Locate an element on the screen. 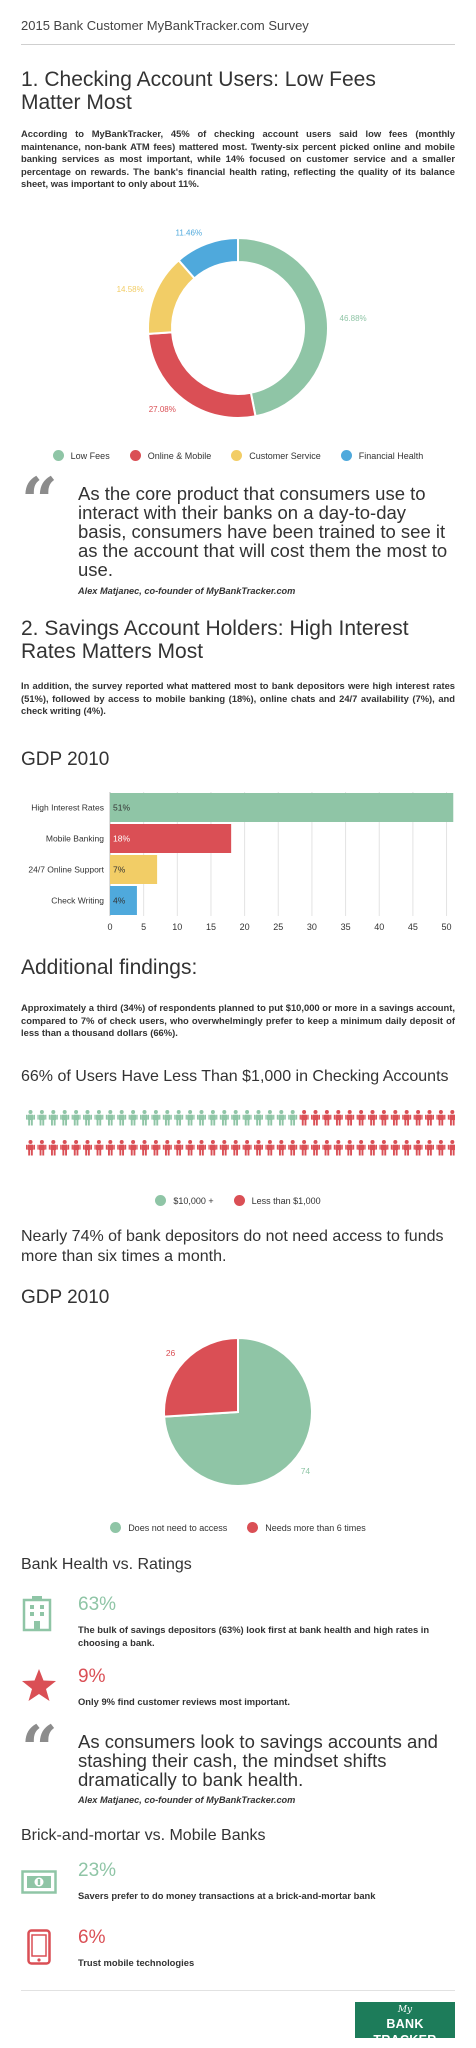 Image resolution: width=476 pixels, height=2048 pixels. pie-label-needs-more-than-6-times: 26 is located at coordinates (171, 1353).